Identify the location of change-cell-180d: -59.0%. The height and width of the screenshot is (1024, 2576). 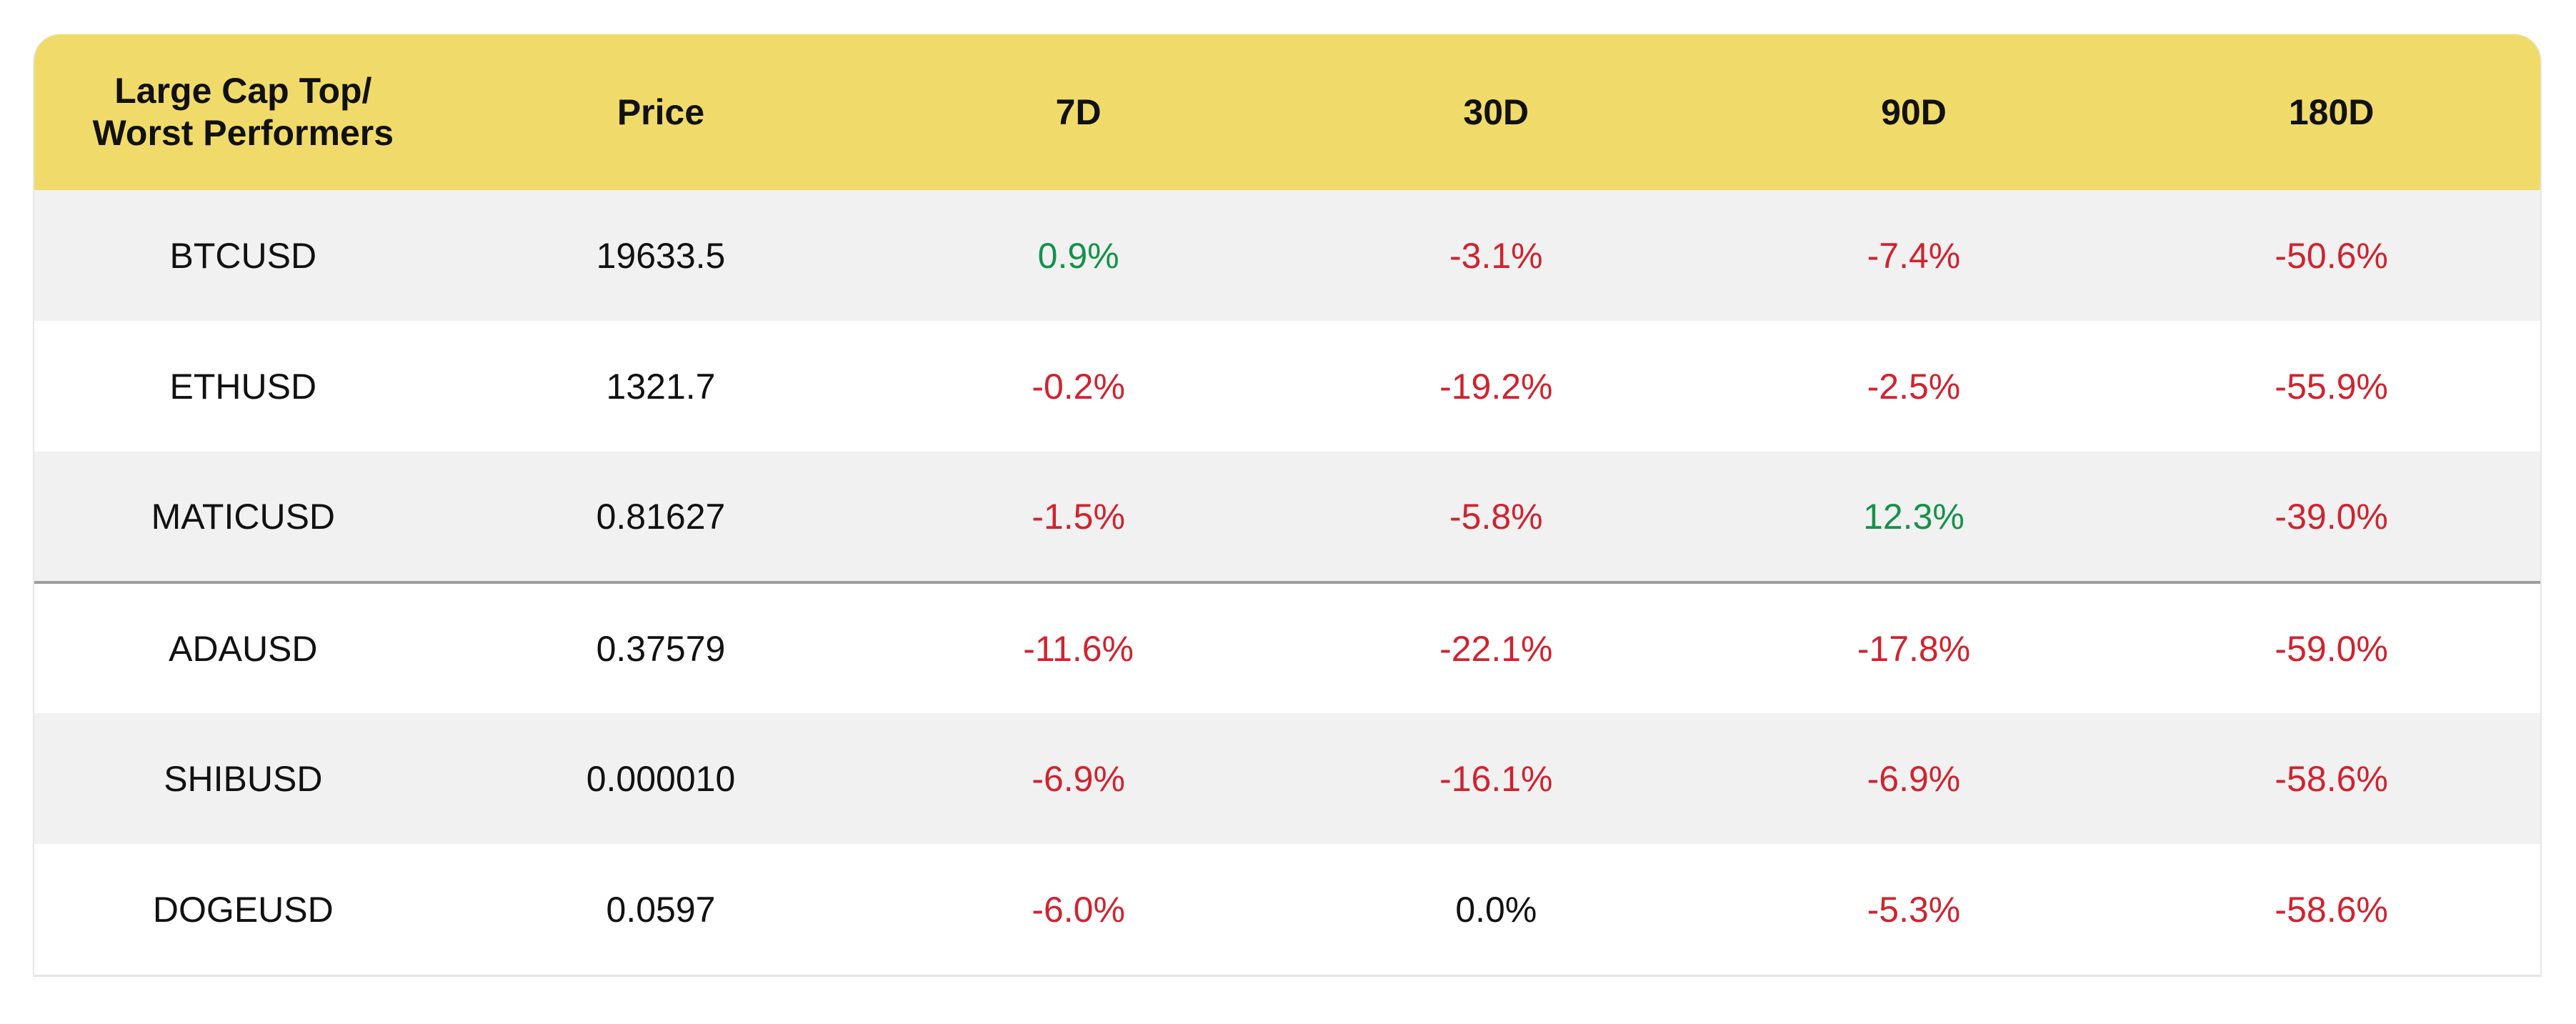
(2331, 648).